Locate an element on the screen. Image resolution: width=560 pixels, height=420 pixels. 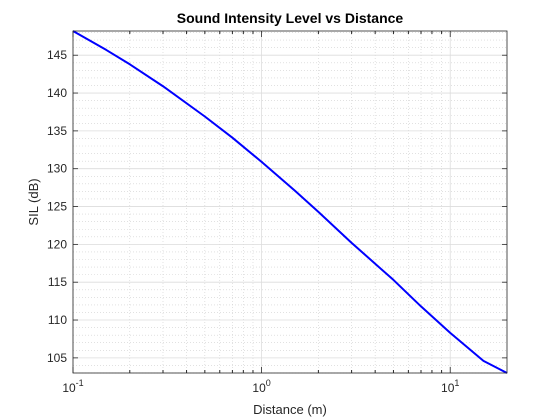
y-tick-labels: 105 110 115 120 125 130 135 140 145 is located at coordinates (57, 206).